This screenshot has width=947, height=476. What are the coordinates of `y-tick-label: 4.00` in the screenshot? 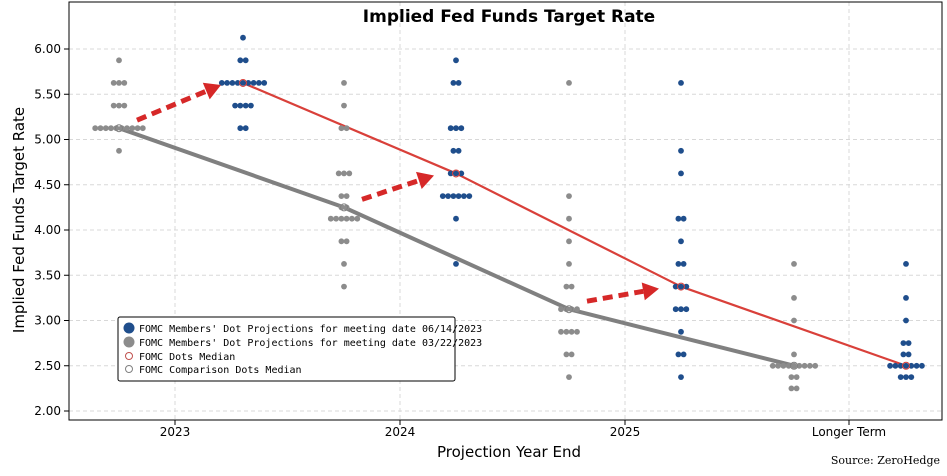 It's located at (47, 230).